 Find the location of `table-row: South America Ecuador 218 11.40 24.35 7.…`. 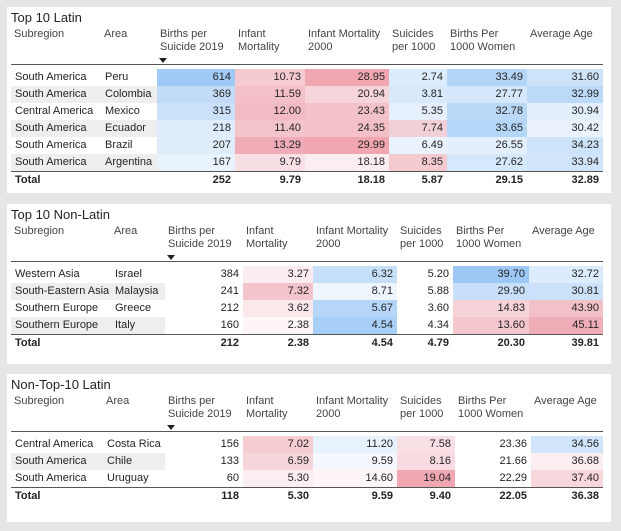

table-row: South America Ecuador 218 11.40 24.35 7.… is located at coordinates (307, 128).